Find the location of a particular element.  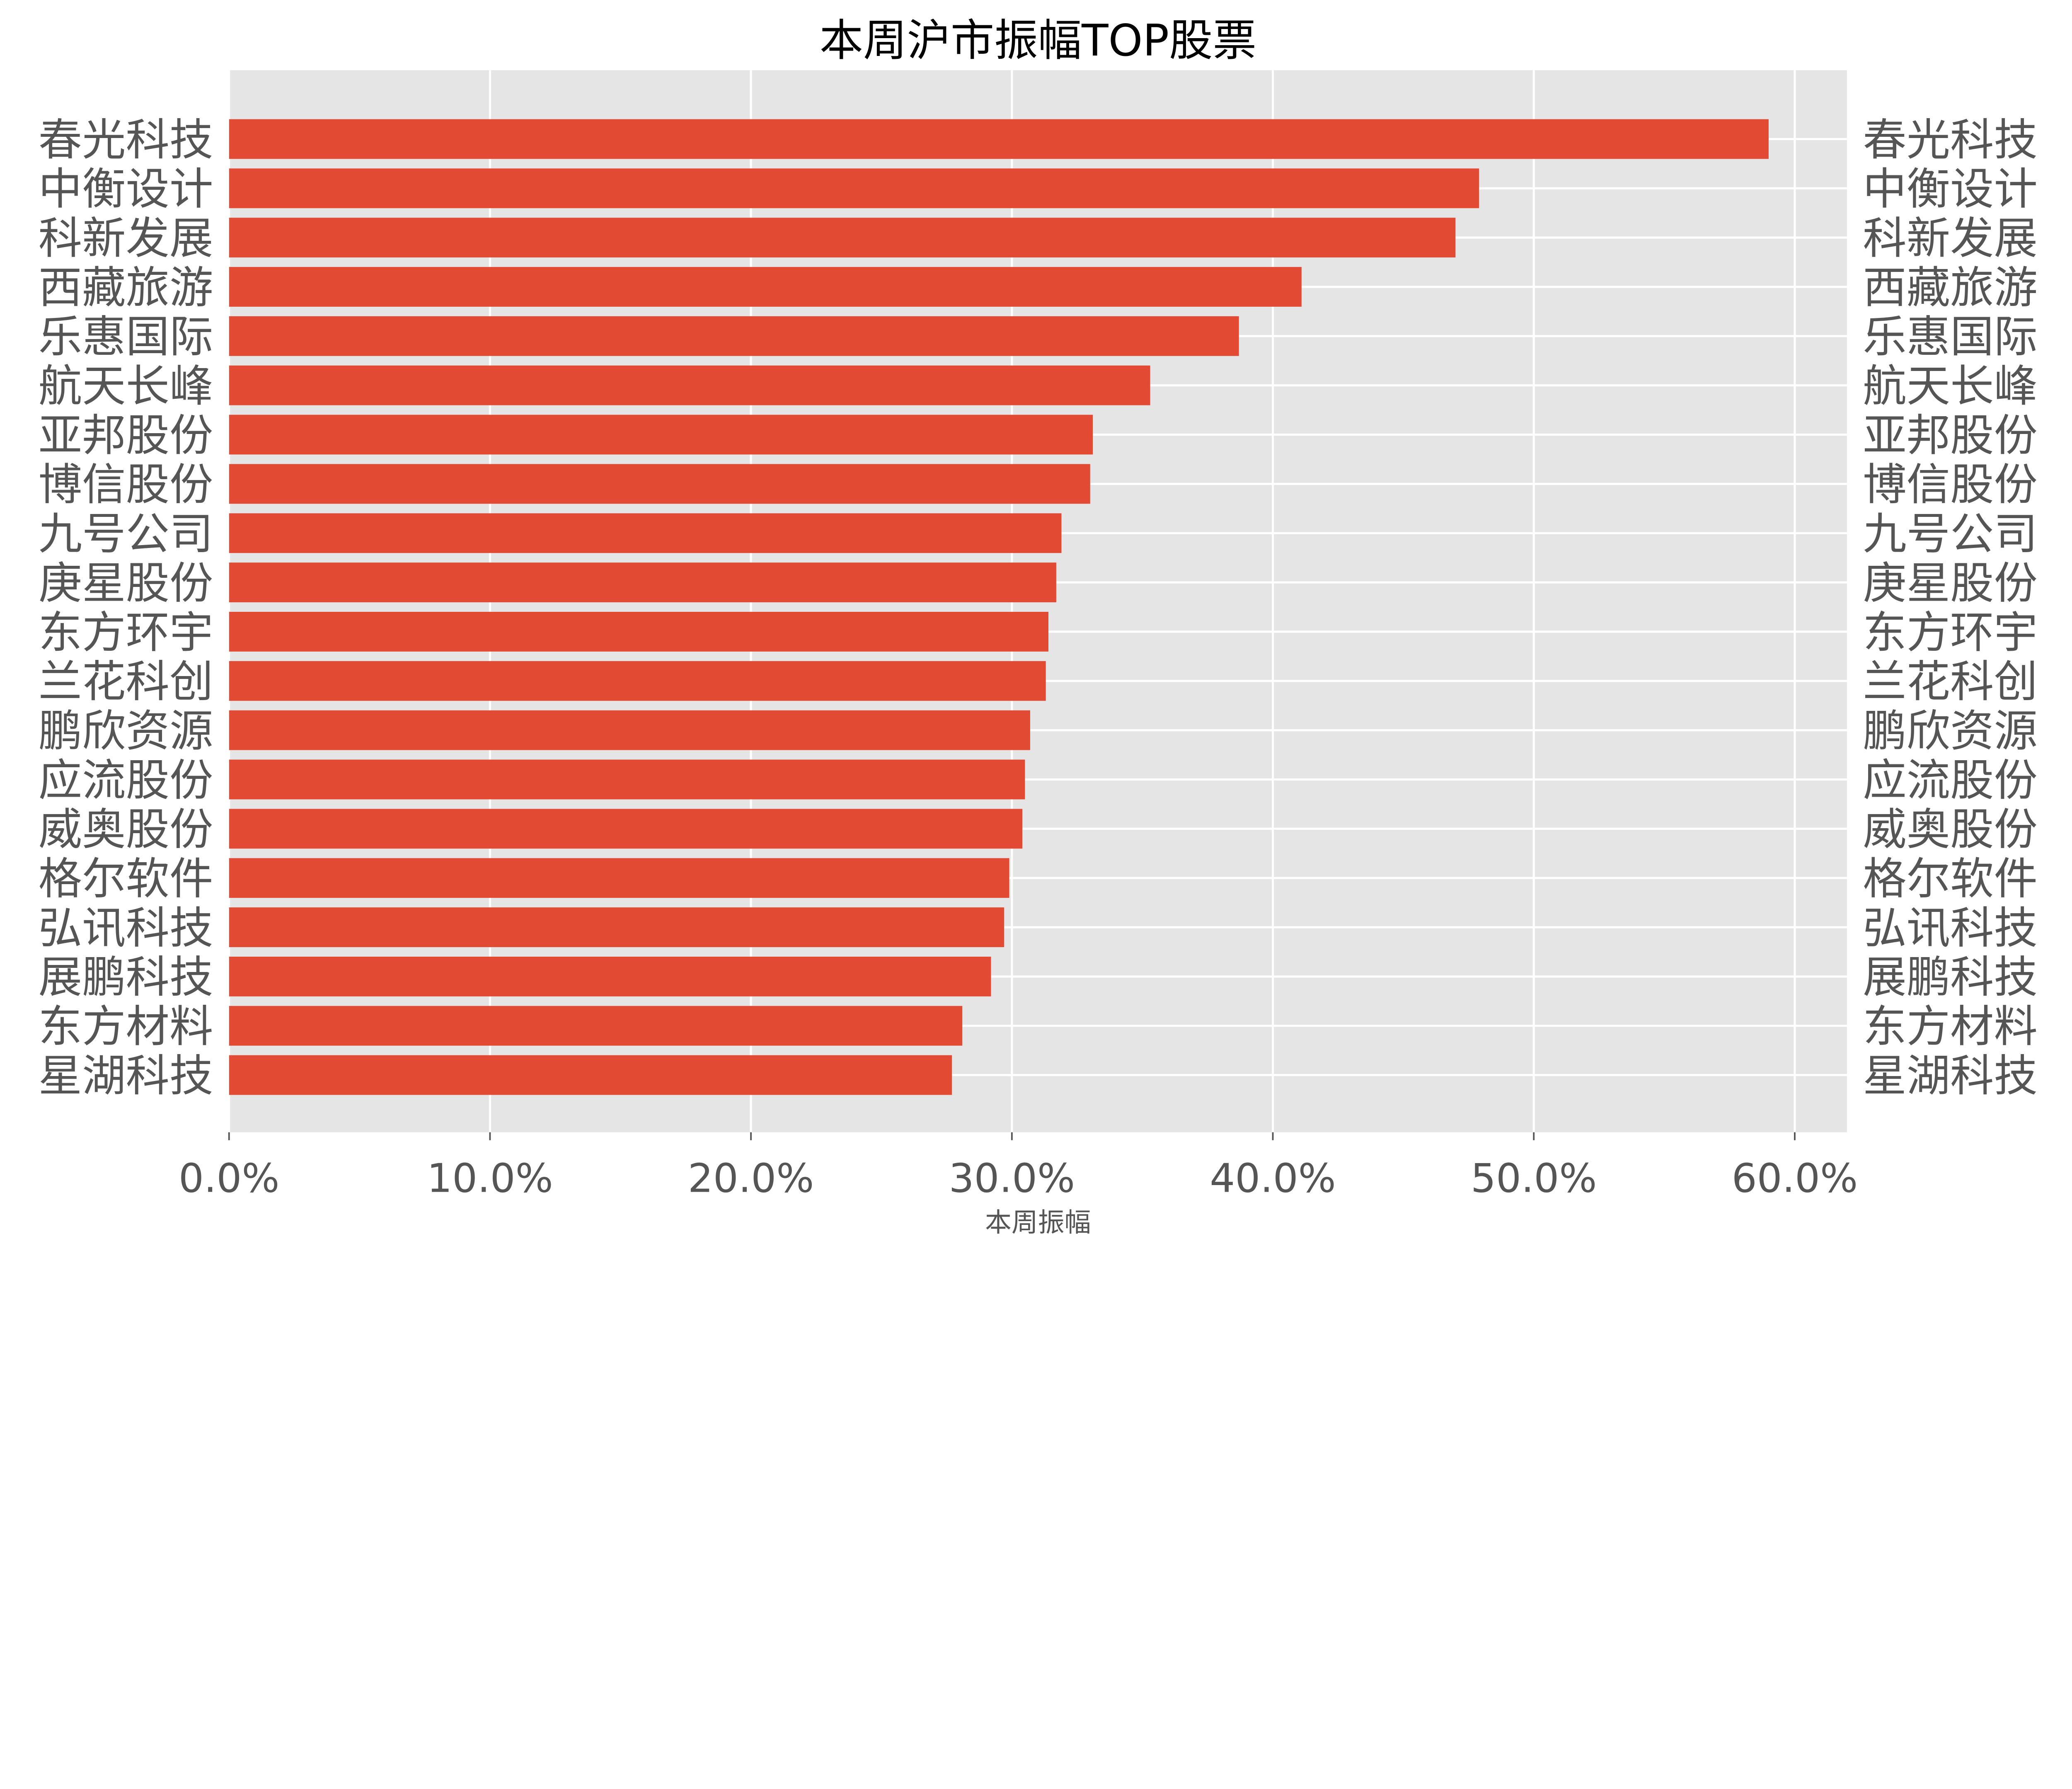

x-ticks: 0.0% 10.0% 20.0% 30.0% 40.0% 50.0% 60.0% is located at coordinates (1018, 1167).